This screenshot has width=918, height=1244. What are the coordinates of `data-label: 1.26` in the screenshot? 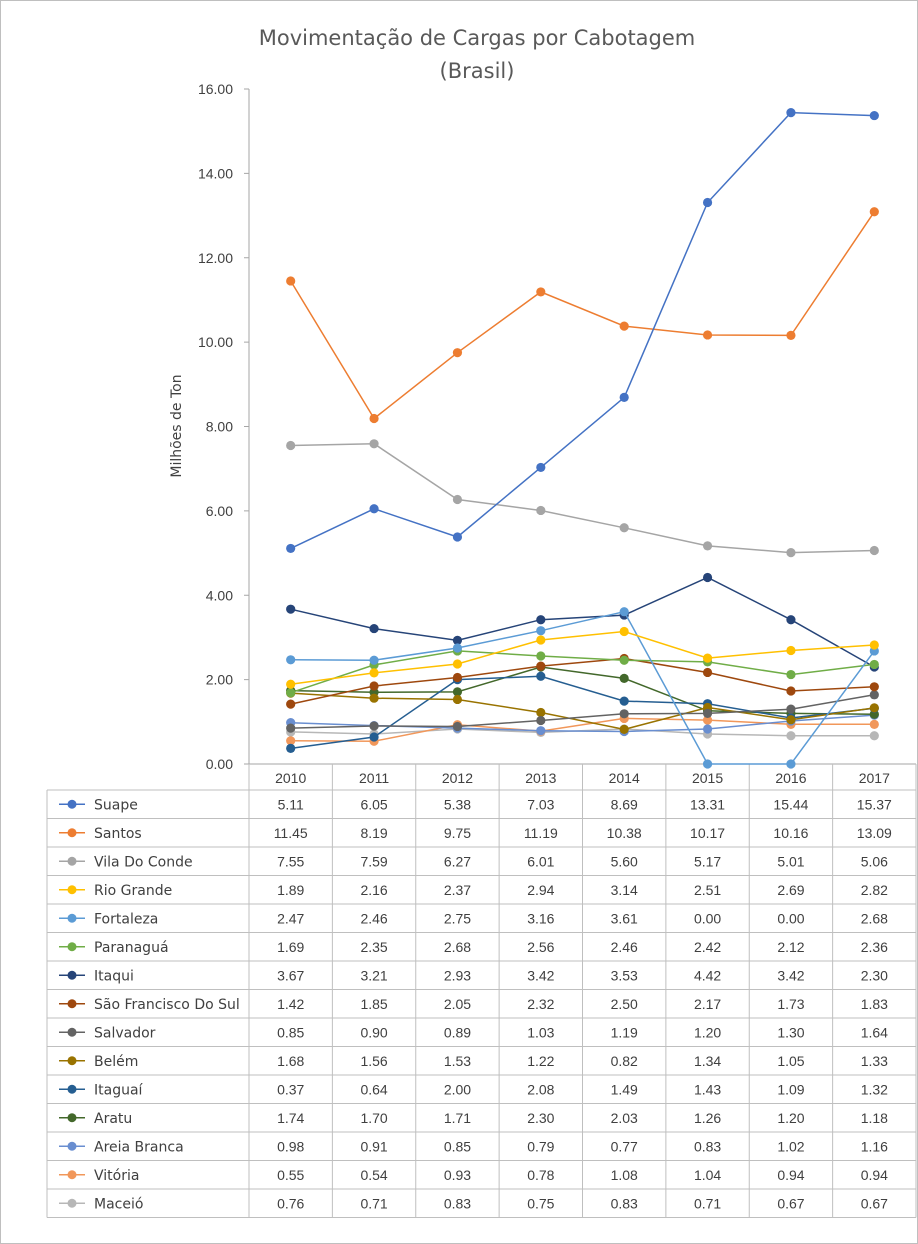 It's located at (707, 1118).